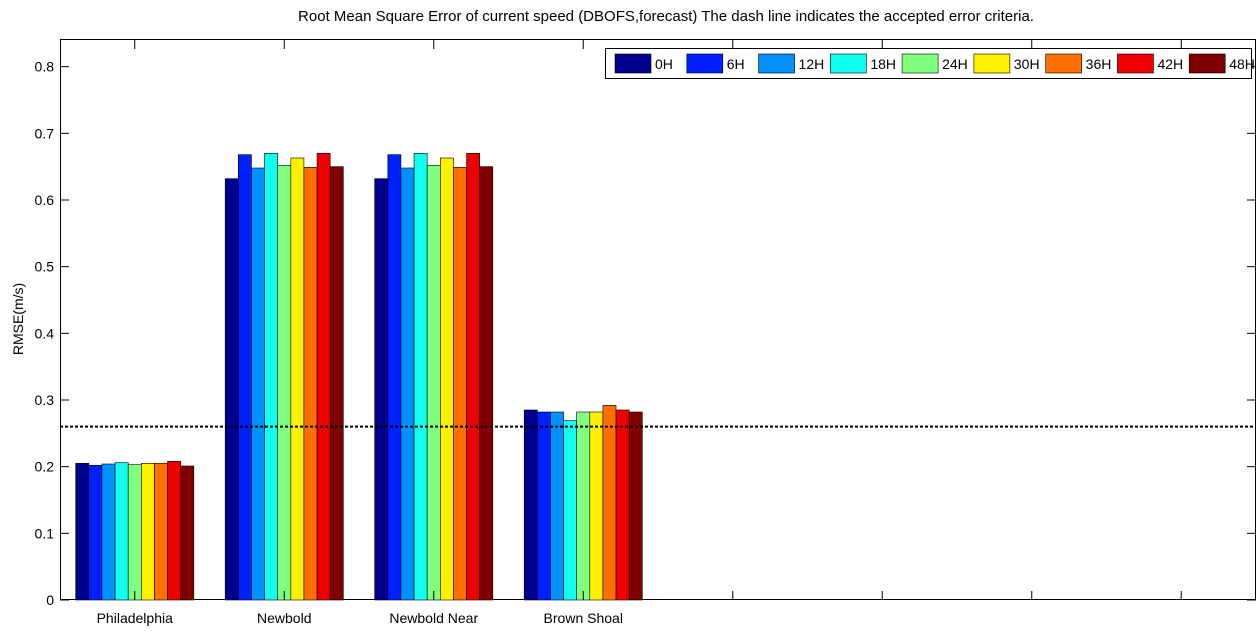 The image size is (1256, 631). Describe the element at coordinates (609, 503) in the screenshot. I see `bar-36H-brown-shoal` at that location.